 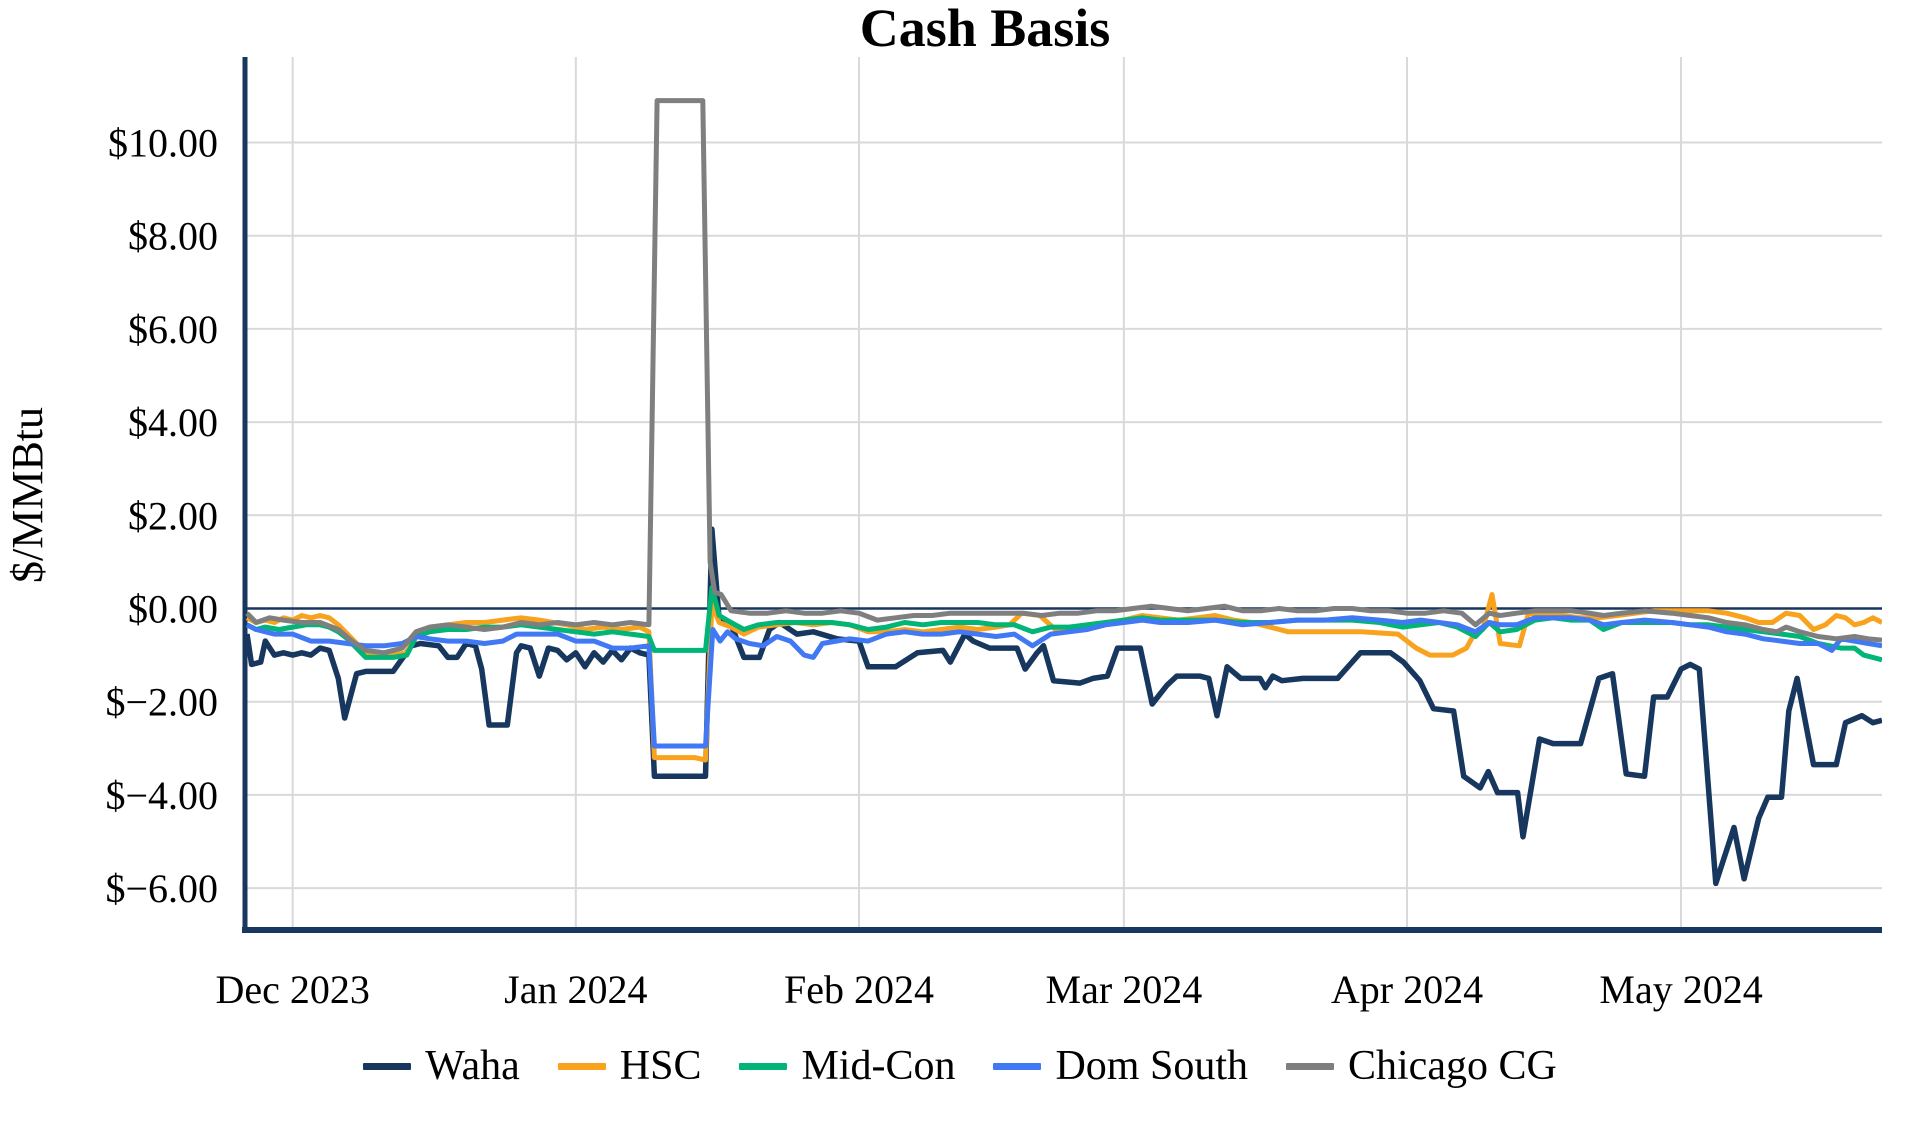 What do you see at coordinates (985, 29) in the screenshot?
I see `chart-title: Cash Basis` at bounding box center [985, 29].